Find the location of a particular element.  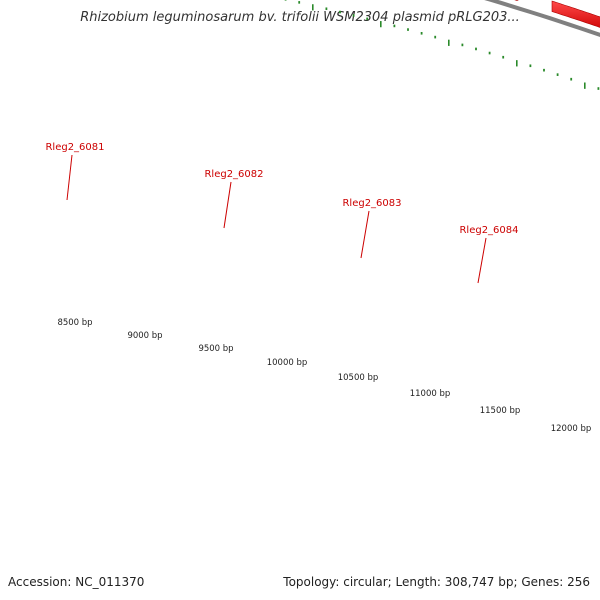

reverse-gene-track is located at coordinates (557, 14).